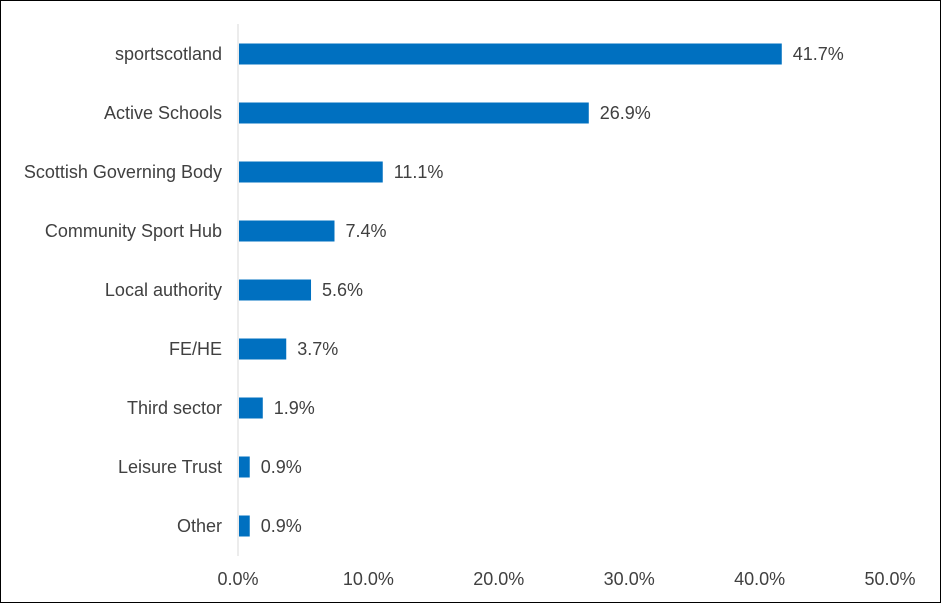 This screenshot has width=941, height=607. Describe the element at coordinates (419, 172) in the screenshot. I see `data-label: 11.1%` at that location.